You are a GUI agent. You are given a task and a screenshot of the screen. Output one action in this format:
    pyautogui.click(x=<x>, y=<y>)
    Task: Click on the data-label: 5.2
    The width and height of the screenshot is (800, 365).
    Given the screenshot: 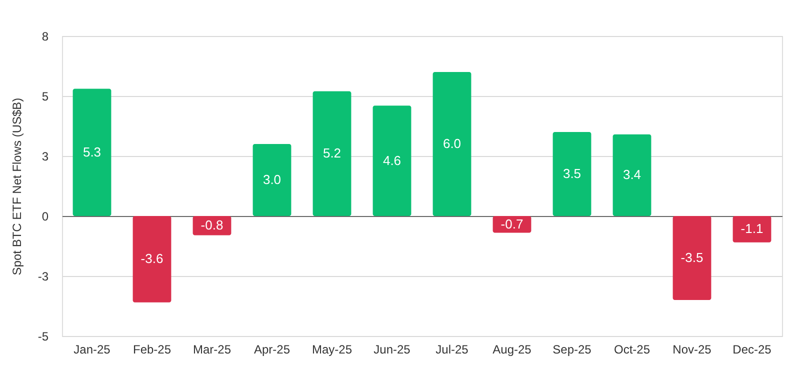 What is the action you would take?
    pyautogui.click(x=332, y=153)
    